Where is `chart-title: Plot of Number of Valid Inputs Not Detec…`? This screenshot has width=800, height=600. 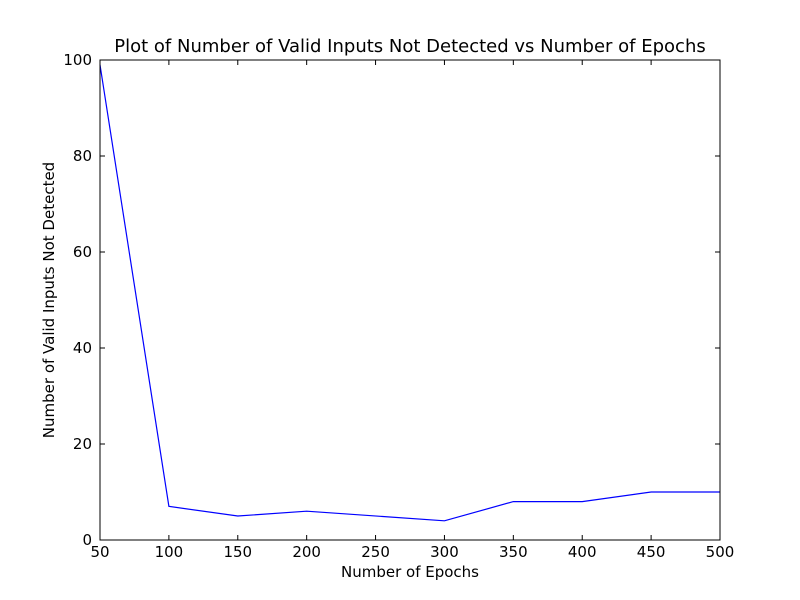 chart-title: Plot of Number of Valid Inputs Not Detec… is located at coordinates (409, 46).